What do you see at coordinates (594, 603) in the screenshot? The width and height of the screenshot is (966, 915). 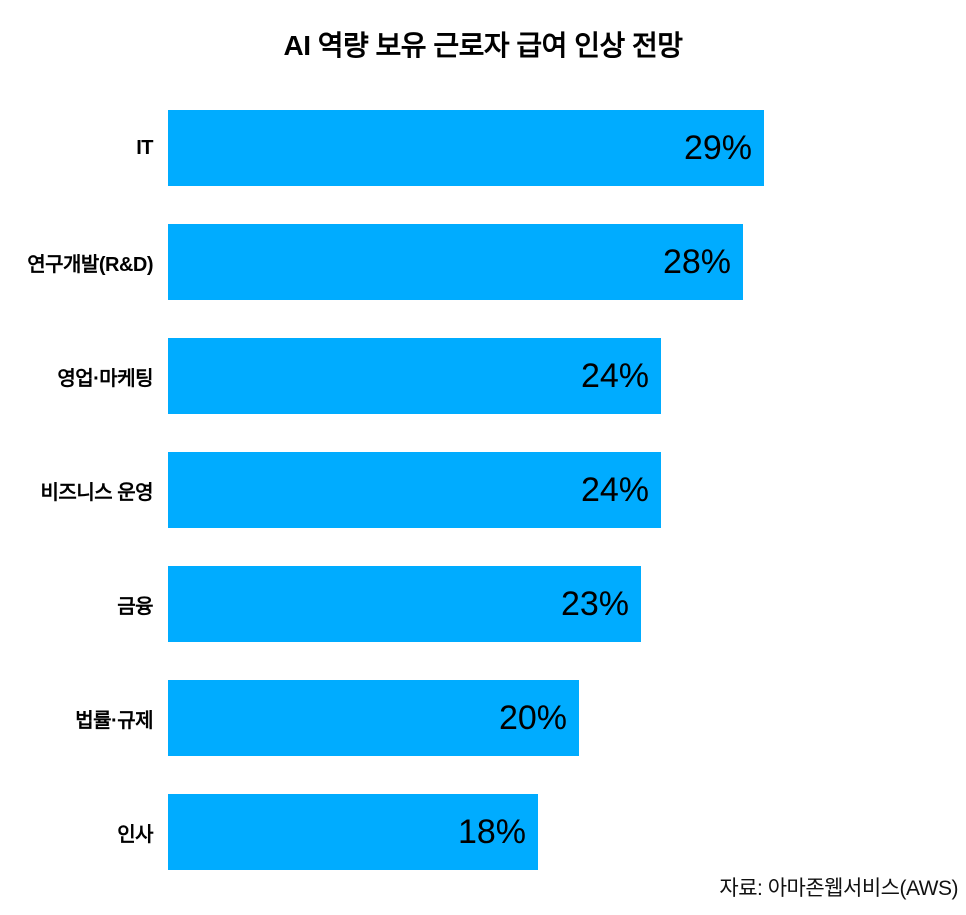 I see `value-label: 23%` at bounding box center [594, 603].